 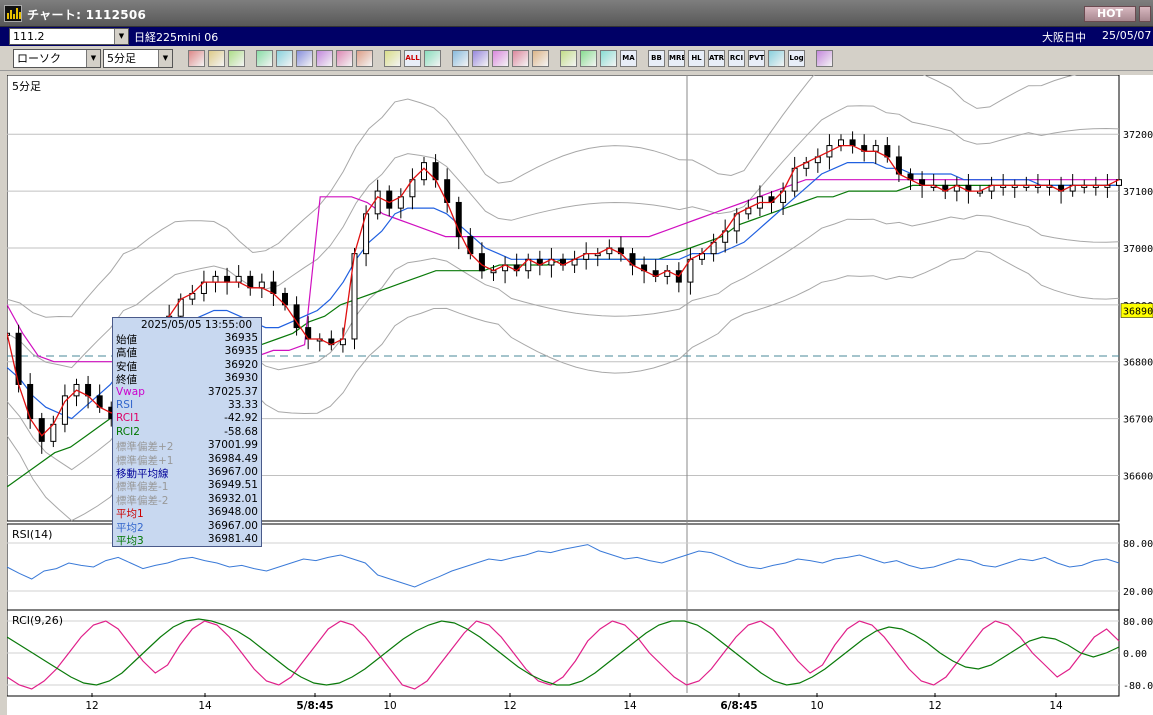 What do you see at coordinates (588, 58) in the screenshot?
I see `palette-icon` at bounding box center [588, 58].